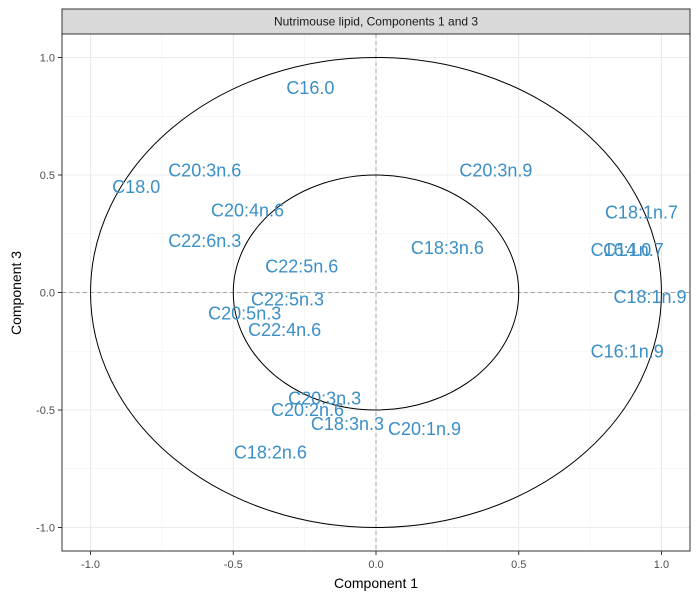  What do you see at coordinates (310, 88) in the screenshot?
I see `variable-label: C16.0` at bounding box center [310, 88].